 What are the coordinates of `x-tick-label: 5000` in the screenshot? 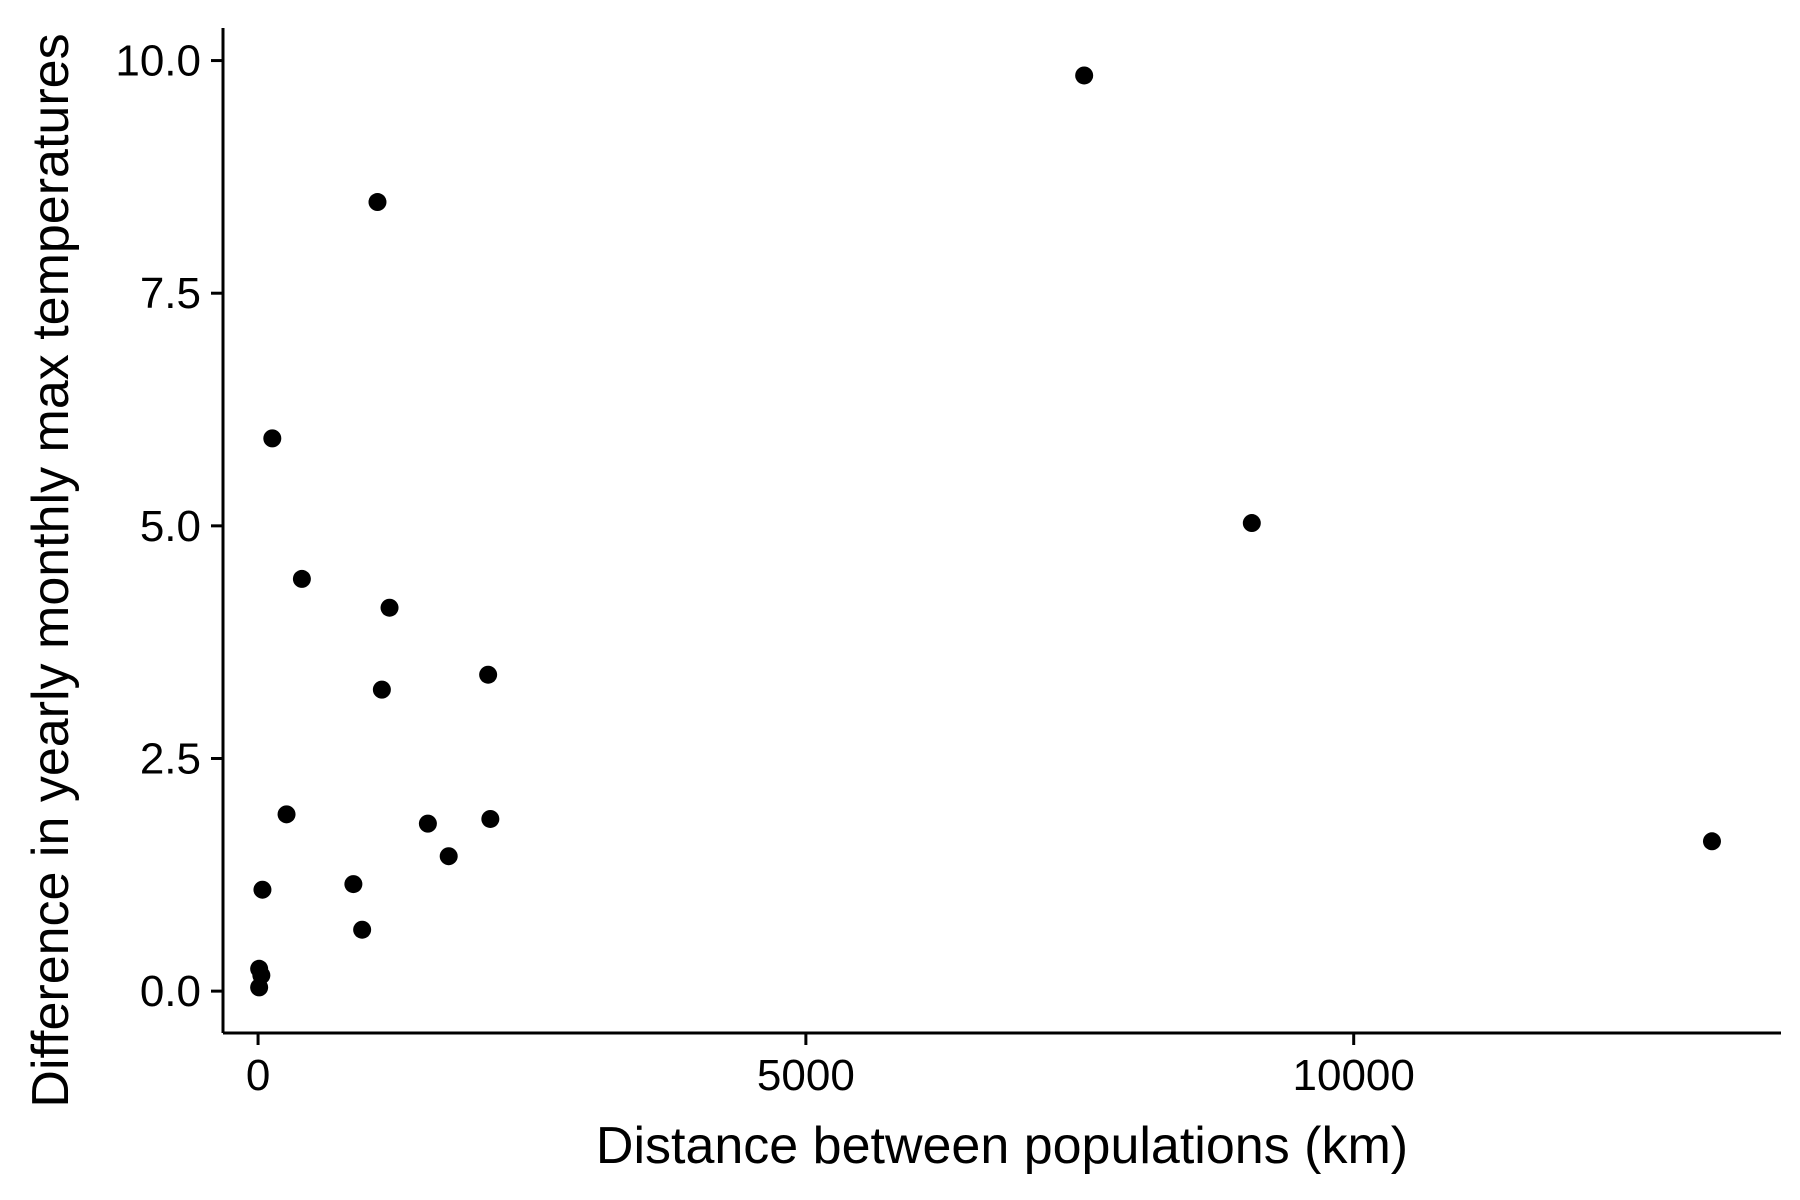 It's located at (806, 1075).